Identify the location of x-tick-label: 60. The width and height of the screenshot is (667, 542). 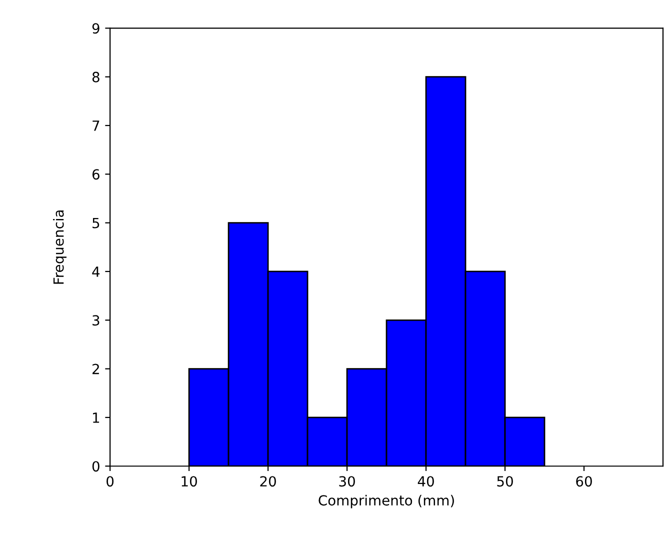
(584, 481).